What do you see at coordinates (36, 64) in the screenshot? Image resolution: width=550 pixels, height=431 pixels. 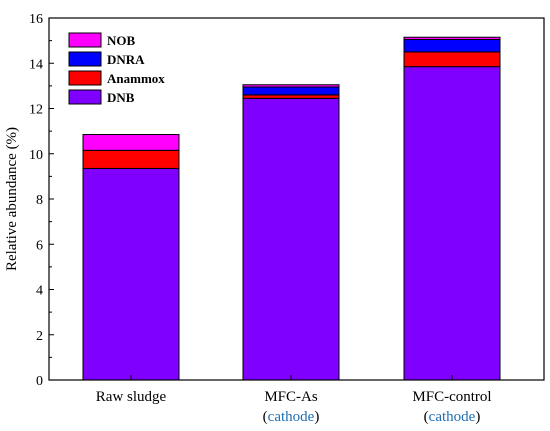 I see `y-tick-label: 14` at bounding box center [36, 64].